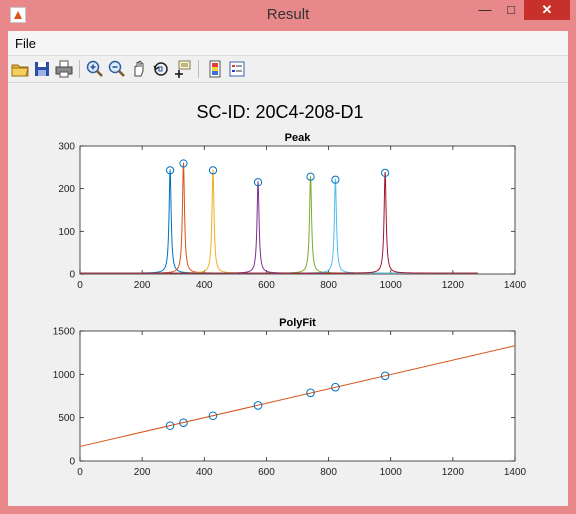  Describe the element at coordinates (139, 69) in the screenshot. I see `pan-hand-icon` at that location.